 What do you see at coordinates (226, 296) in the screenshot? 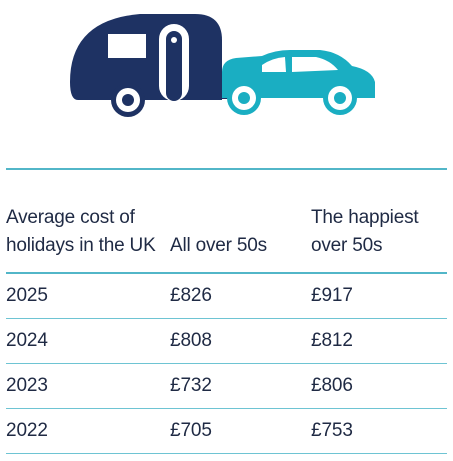
I see `table-row: 2025 £826 £917` at bounding box center [226, 296].